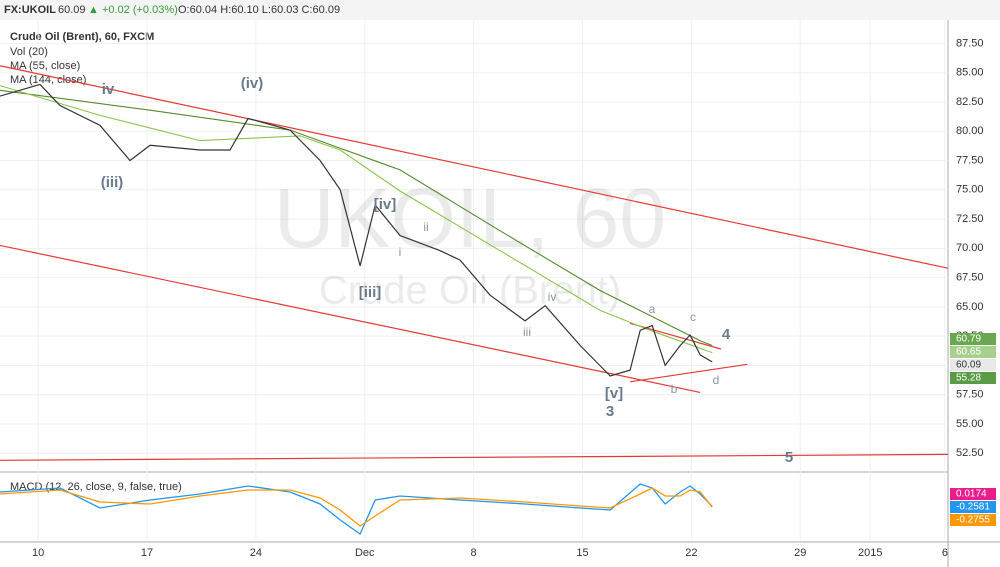  Describe the element at coordinates (968, 339) in the screenshot. I see `price-tag-label: 60.79` at that location.